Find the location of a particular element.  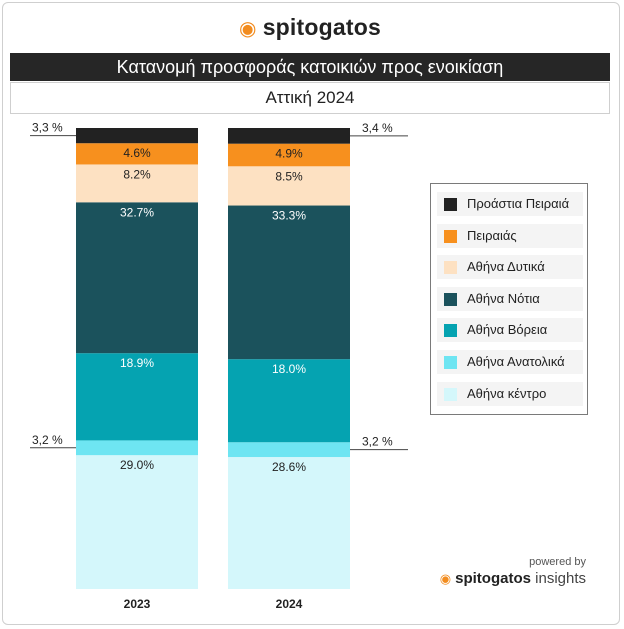

data-label-2023-0: 29.0% is located at coordinates (137, 465).